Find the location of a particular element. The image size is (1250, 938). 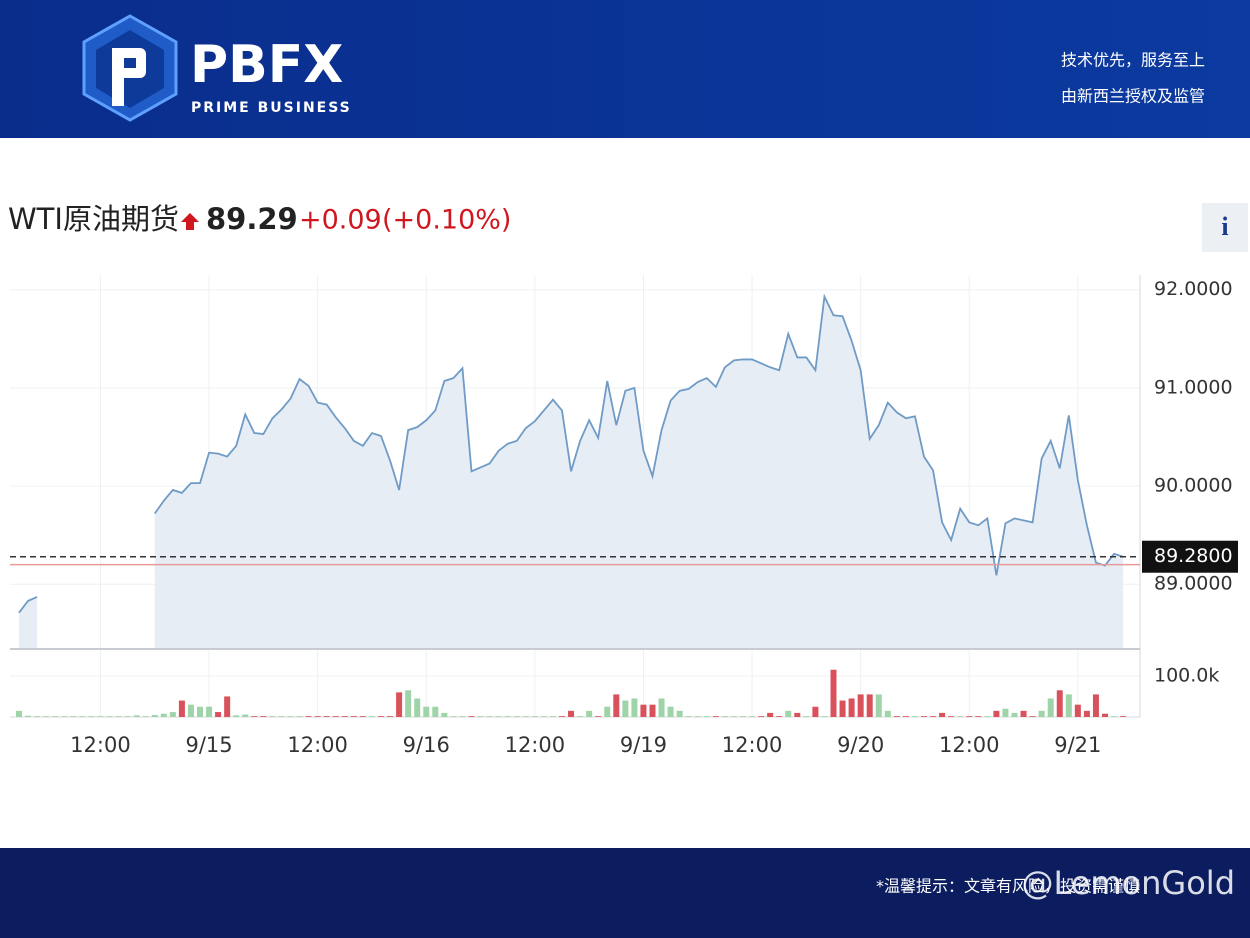

instrument-name: WTI原油期货 is located at coordinates (93, 219).